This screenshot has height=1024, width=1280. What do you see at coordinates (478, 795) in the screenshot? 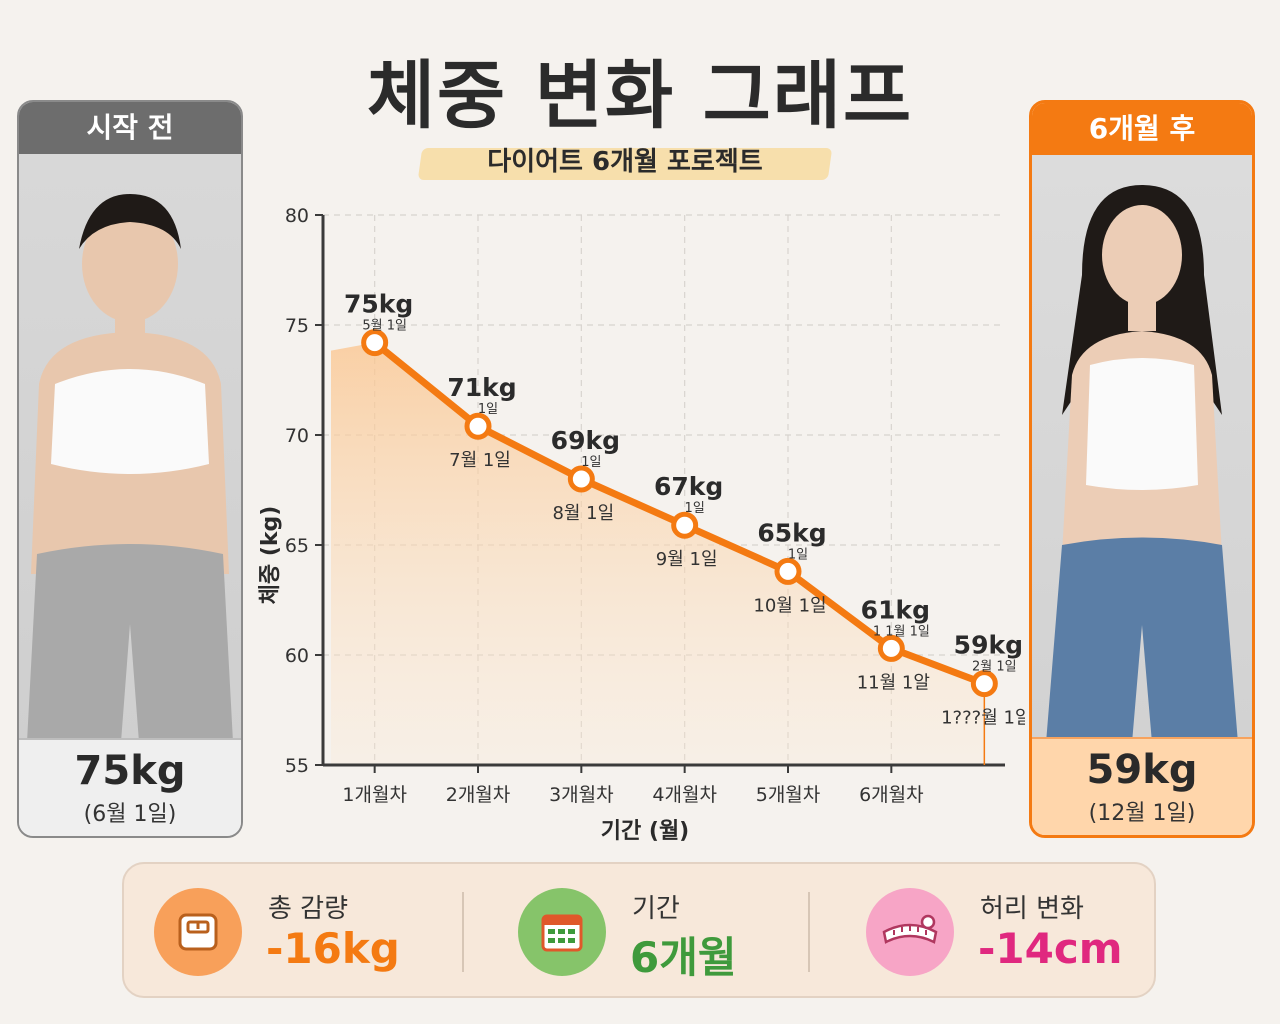
I see `x-tick-label: 2개월차` at bounding box center [478, 795].